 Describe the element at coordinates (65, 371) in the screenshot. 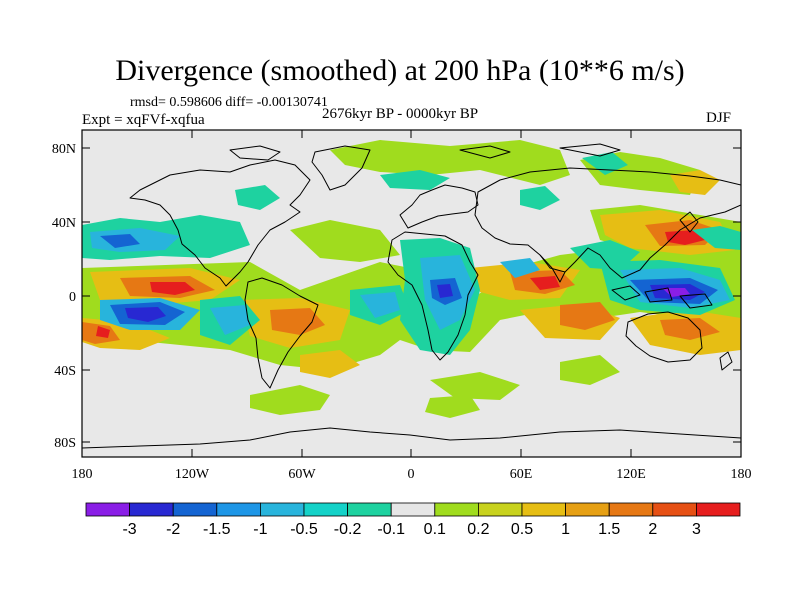

I see `lat-label: 40S` at that location.